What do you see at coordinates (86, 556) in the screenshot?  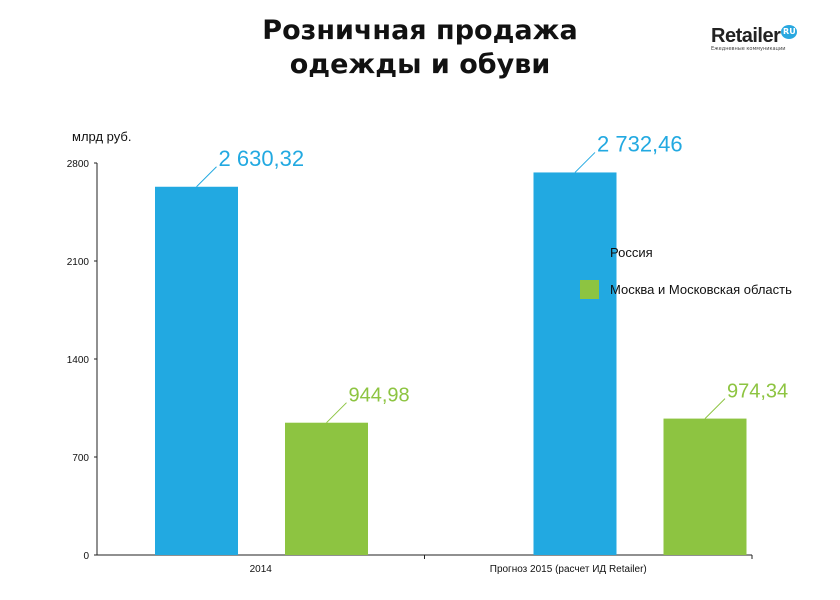 I see `y-tick-label: 0` at bounding box center [86, 556].